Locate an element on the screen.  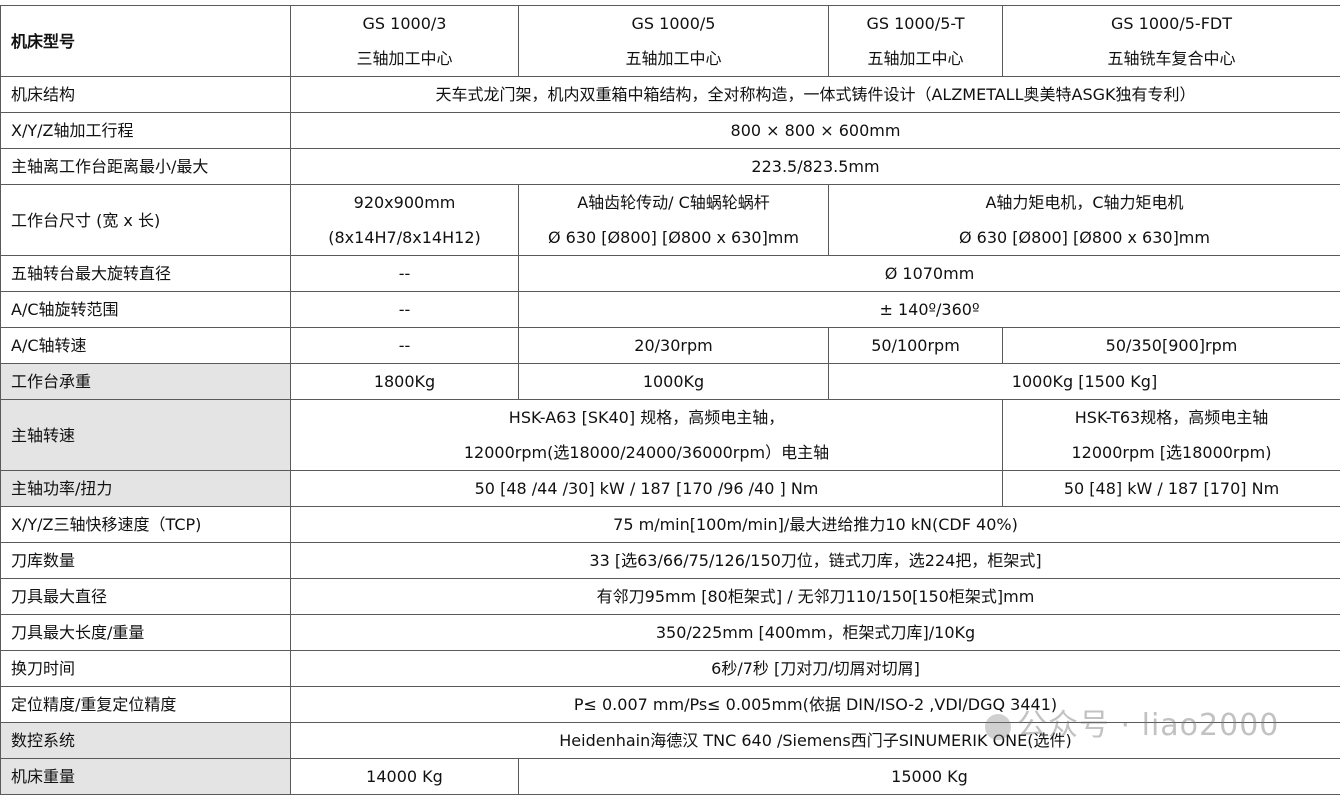
spec-cell: Ø 1070mm is located at coordinates (929, 274).